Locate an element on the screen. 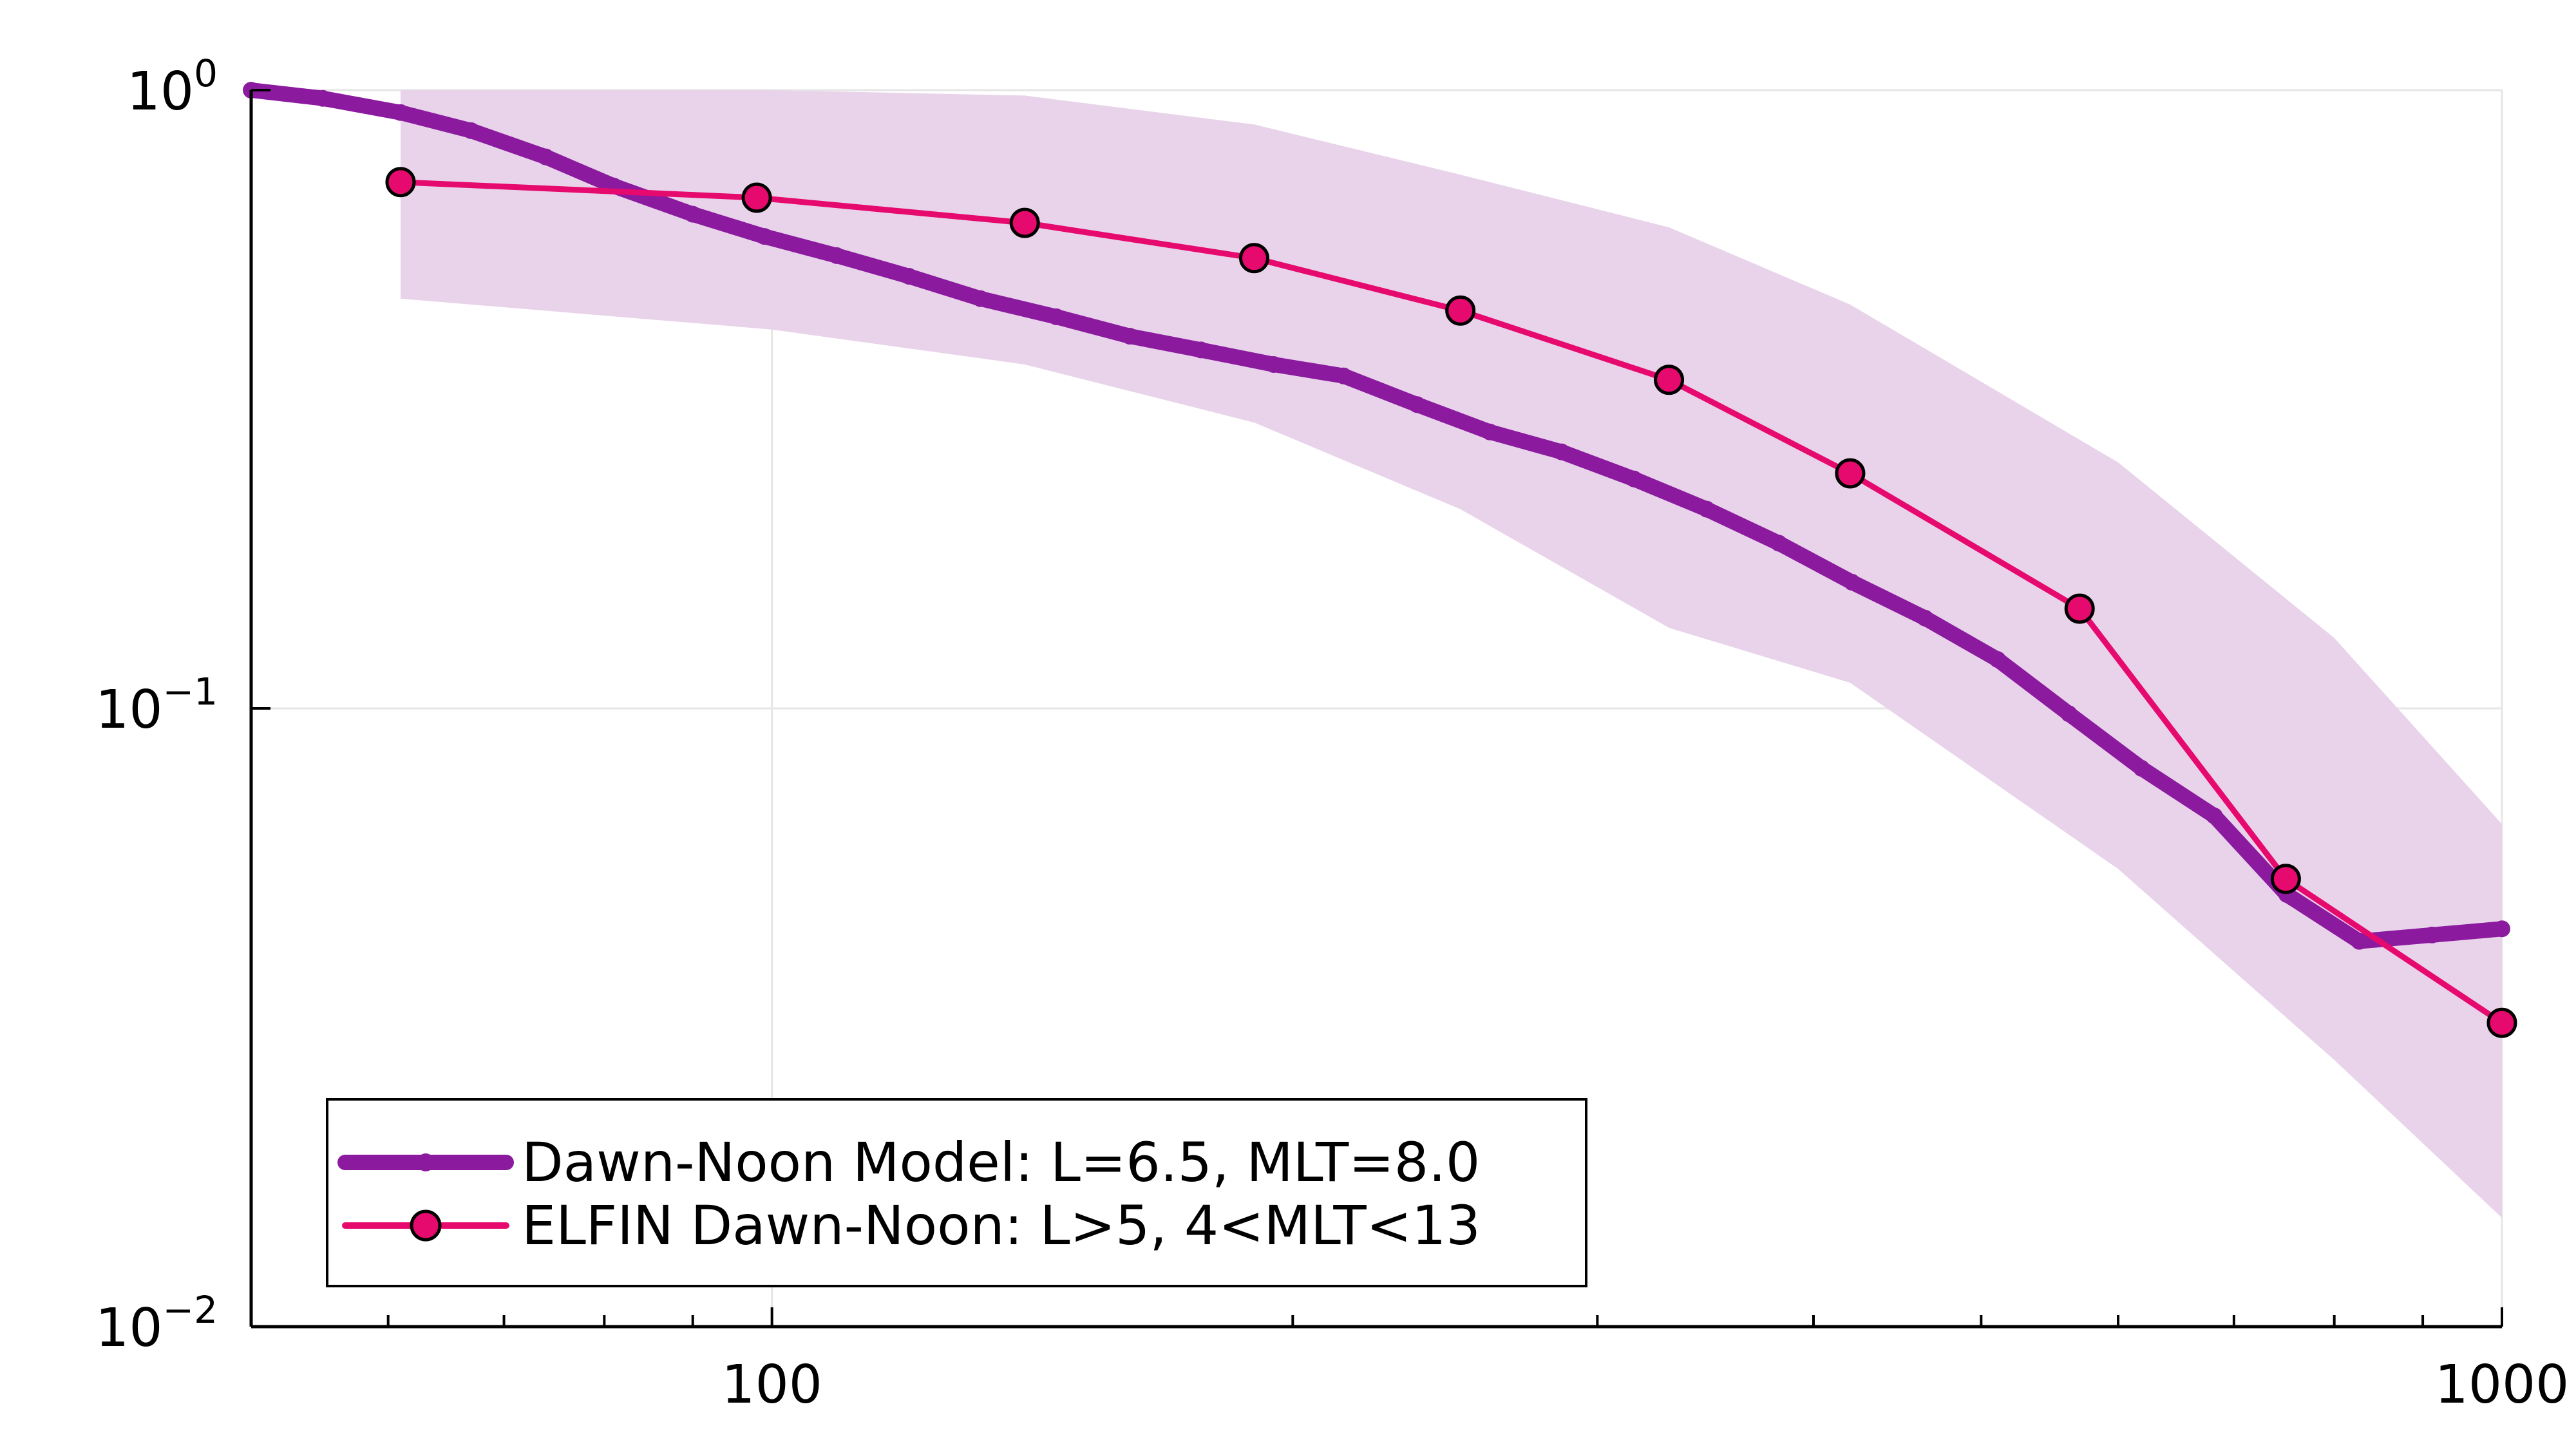 The image size is (2576, 1449). y-tick-label: 10⁻² is located at coordinates (156, 1323).